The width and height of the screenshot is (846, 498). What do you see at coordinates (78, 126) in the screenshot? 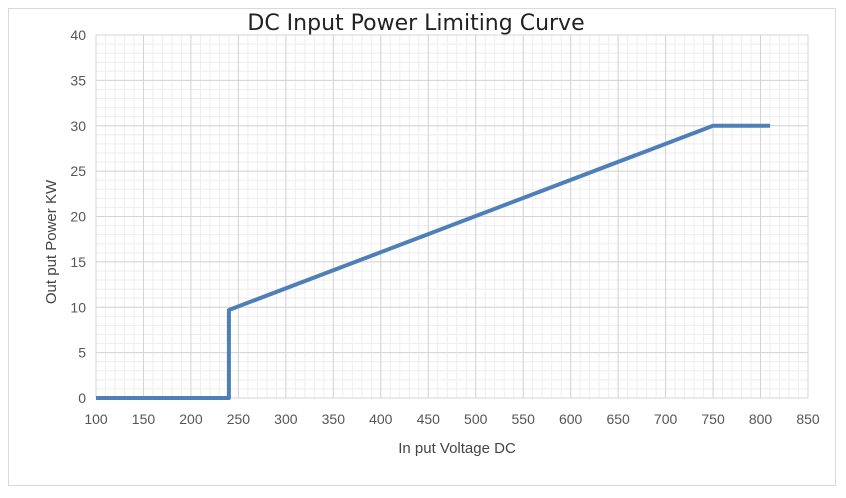
I see `y-tick-label: 30` at bounding box center [78, 126].